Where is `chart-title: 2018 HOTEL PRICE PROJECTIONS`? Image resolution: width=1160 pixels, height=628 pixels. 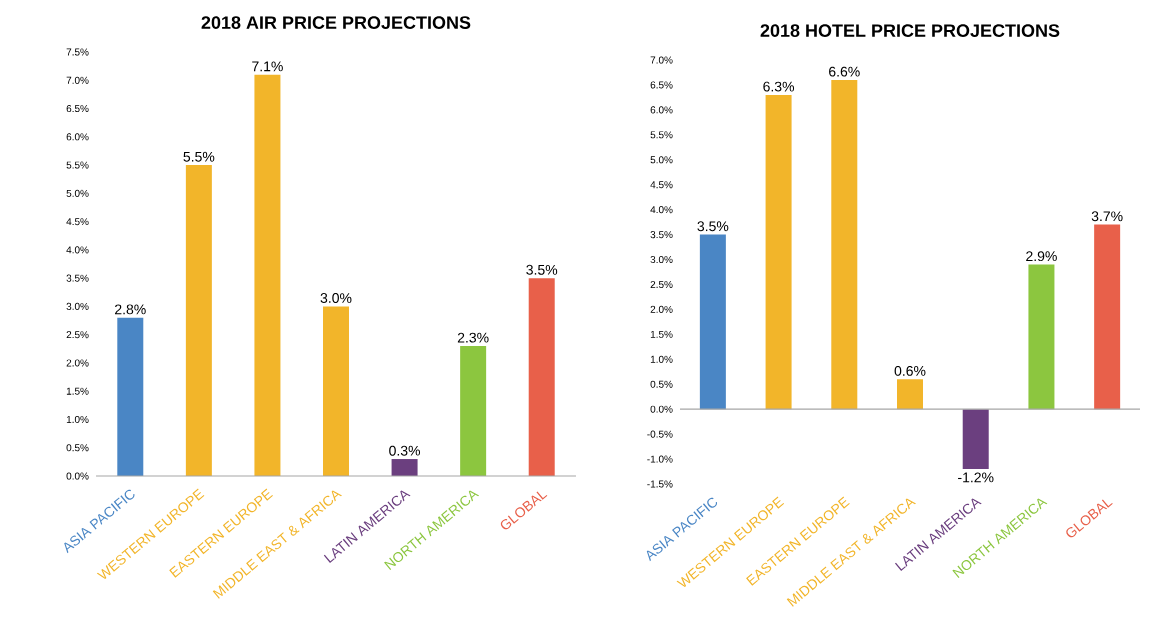 chart-title: 2018 HOTEL PRICE PROJECTIONS is located at coordinates (910, 30).